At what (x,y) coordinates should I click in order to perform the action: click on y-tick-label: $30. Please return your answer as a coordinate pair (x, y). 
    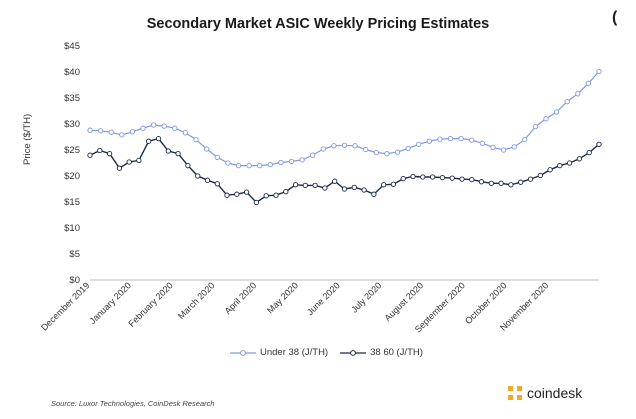
    Looking at the image, I should click on (72, 124).